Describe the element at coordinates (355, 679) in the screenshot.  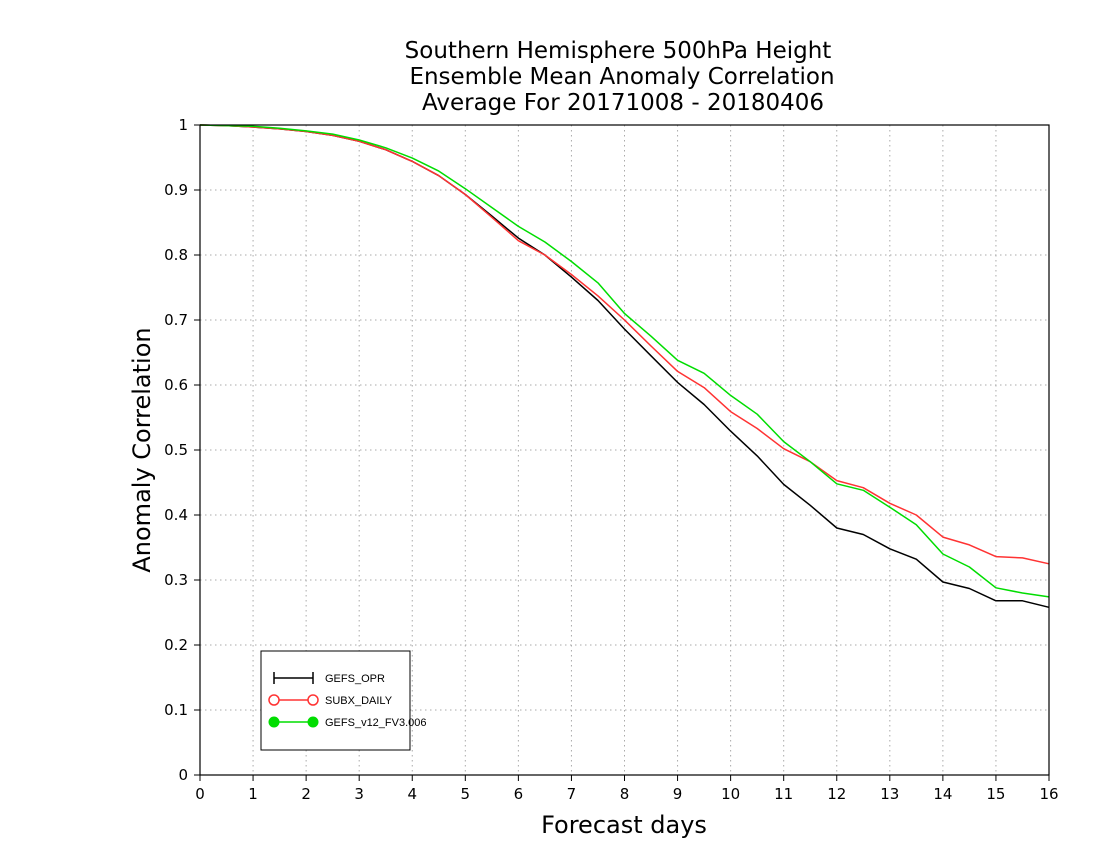
I see `legend-label-gefs-opr: GEFS_OPR` at that location.